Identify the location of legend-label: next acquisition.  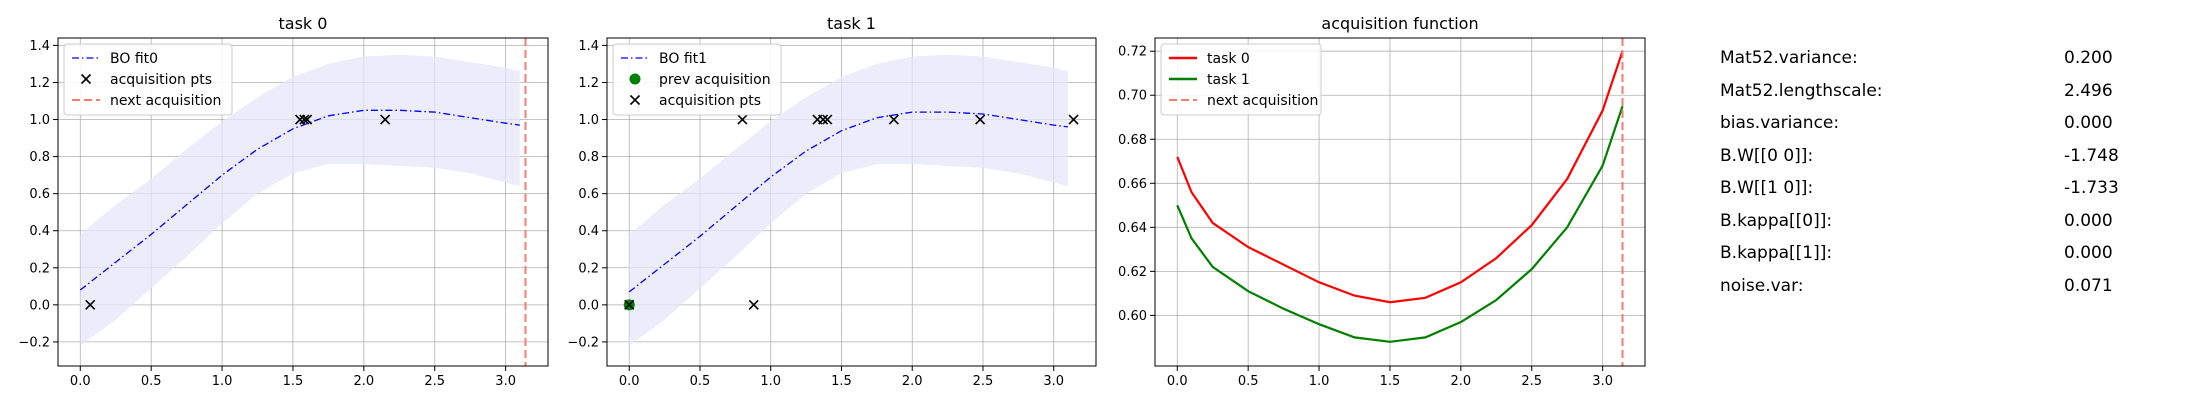
(165, 101).